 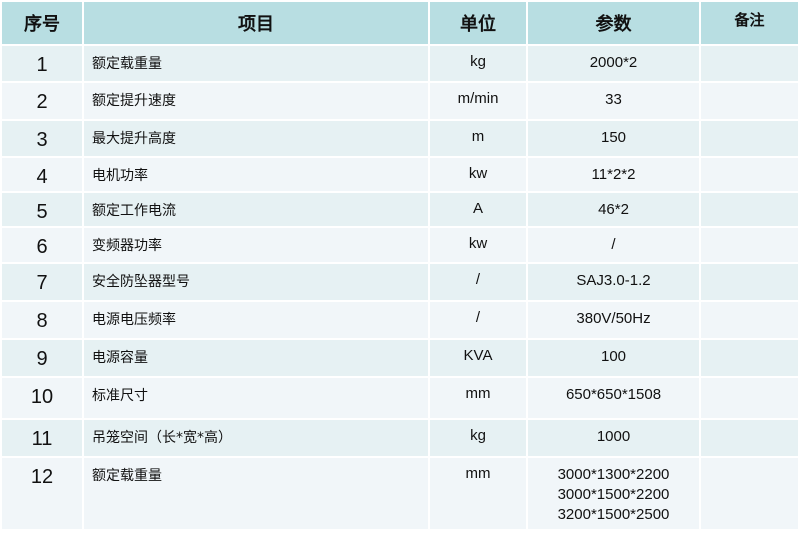 I want to click on row-param: 100, so click(x=613, y=358).